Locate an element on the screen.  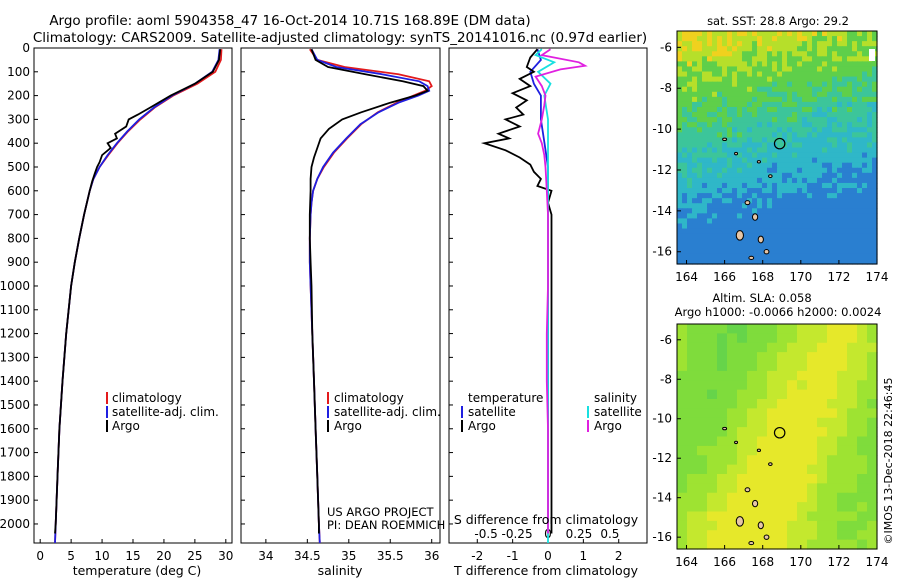
x-tick-label: 36 is located at coordinates (431, 556).